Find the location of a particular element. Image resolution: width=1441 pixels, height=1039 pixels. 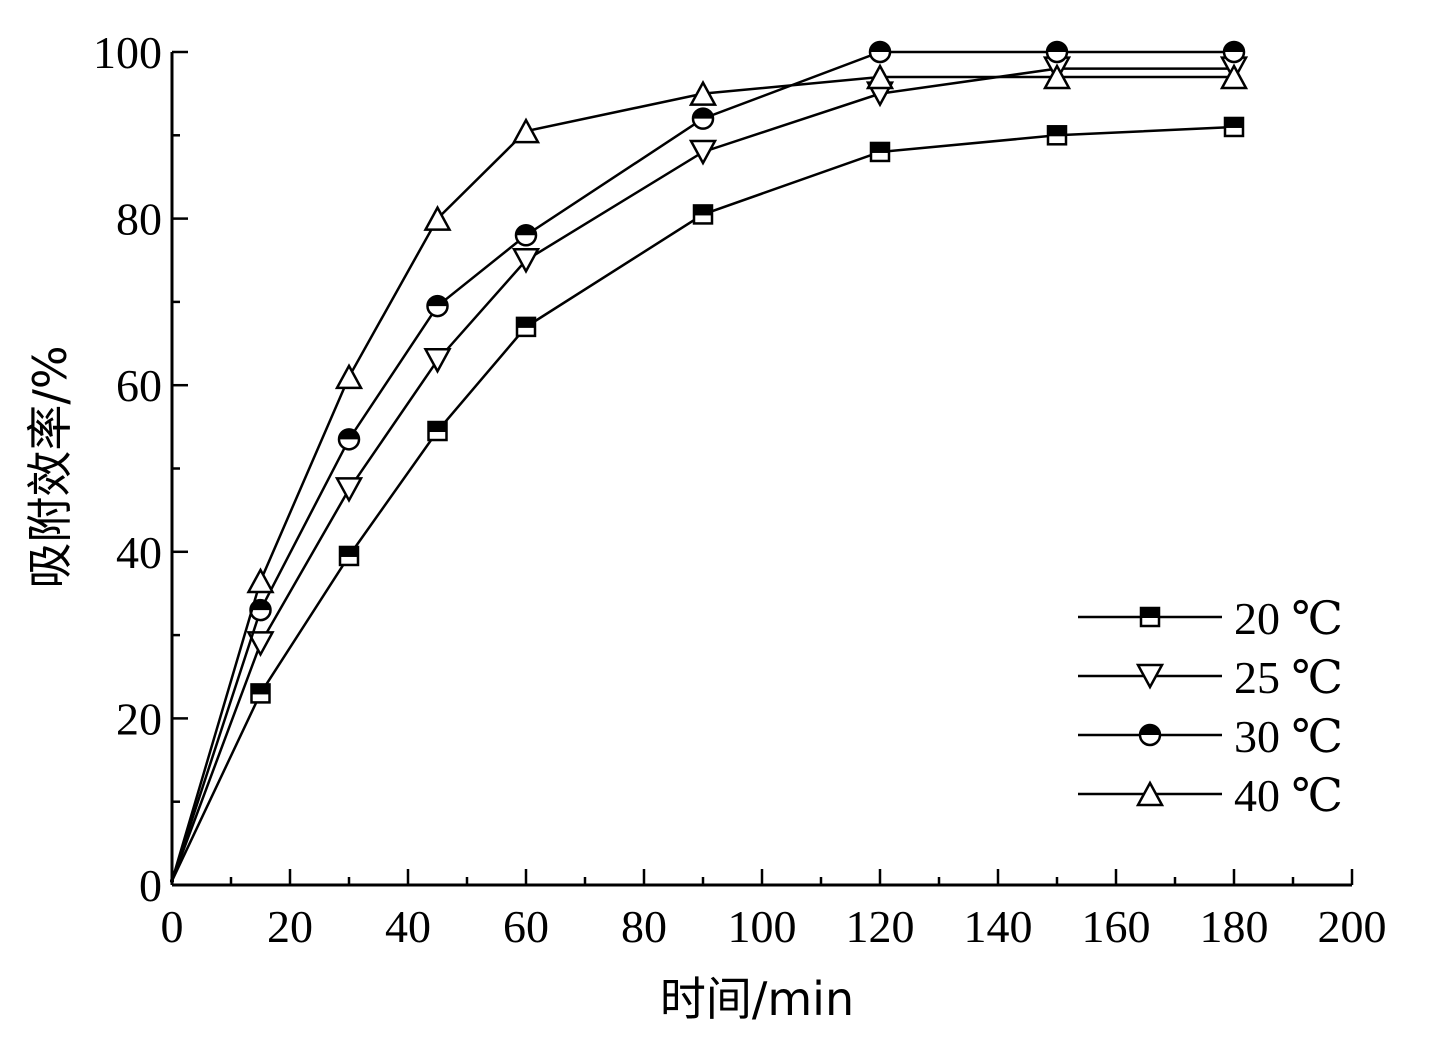

y-tick-label: 80 is located at coordinates (139, 219).